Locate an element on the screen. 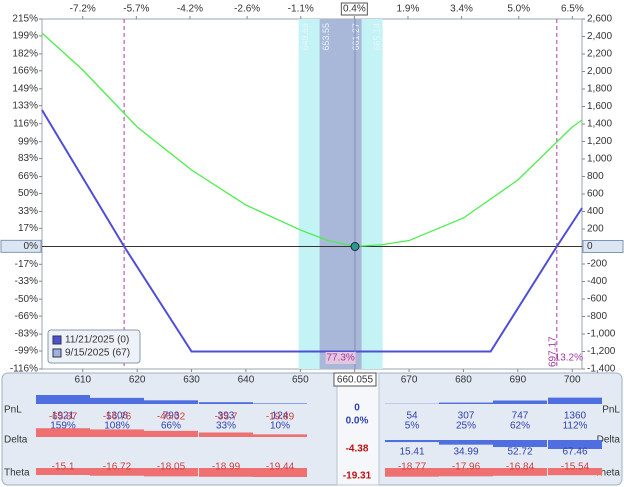 The height and width of the screenshot is (487, 624). y2-tick-label: 1,800 is located at coordinates (599, 89).